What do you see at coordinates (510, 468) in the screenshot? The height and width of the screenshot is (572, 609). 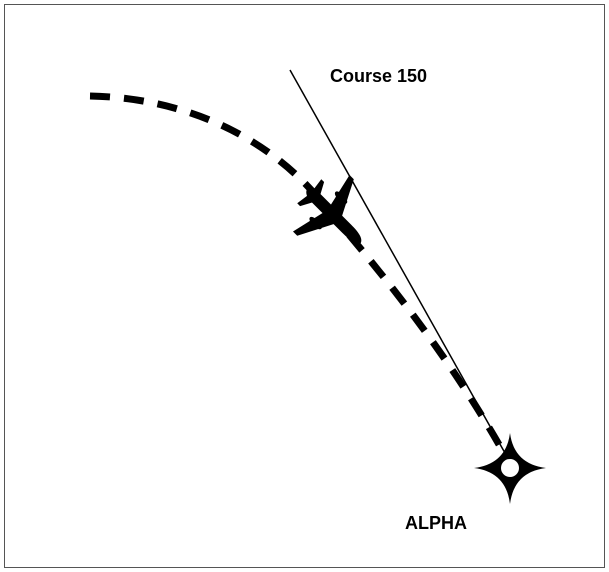 I see `waypoint-circle` at bounding box center [510, 468].